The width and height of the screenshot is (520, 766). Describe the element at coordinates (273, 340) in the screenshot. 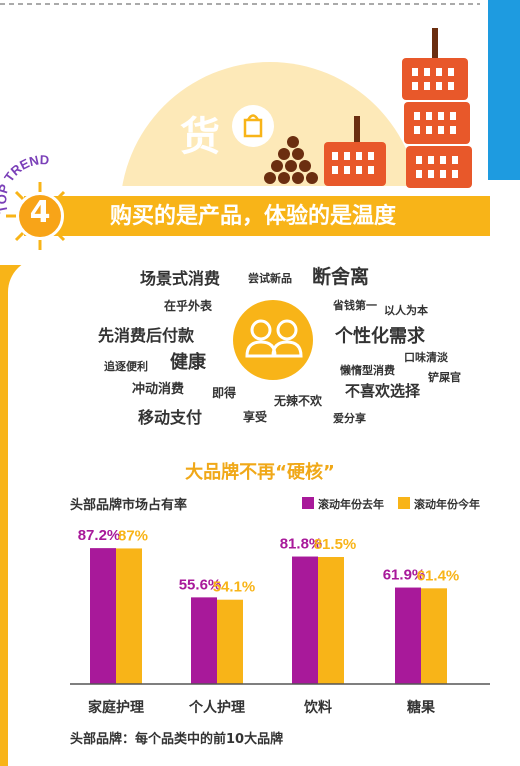

I see `people-icon` at that location.